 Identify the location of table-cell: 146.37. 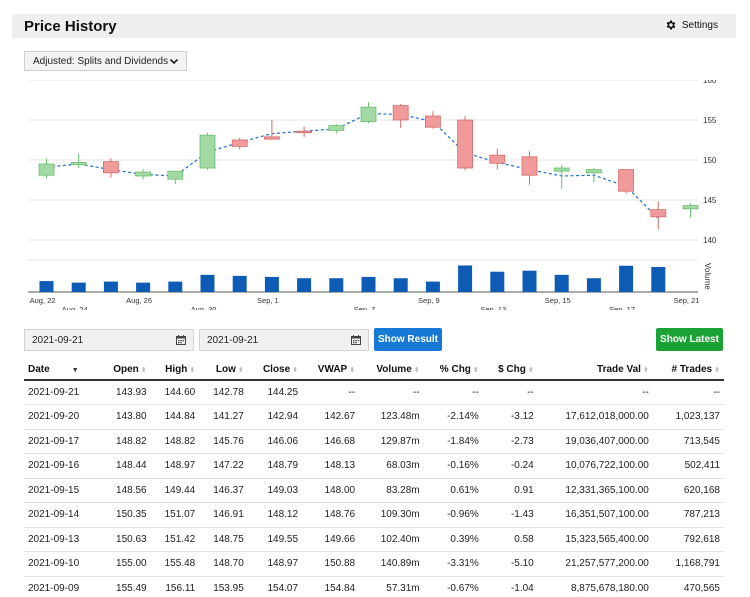
(223, 490).